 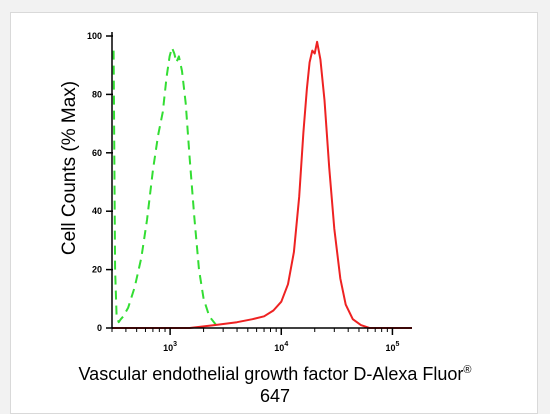 What do you see at coordinates (94, 36) in the screenshot?
I see `y-tick-label: 100` at bounding box center [94, 36].